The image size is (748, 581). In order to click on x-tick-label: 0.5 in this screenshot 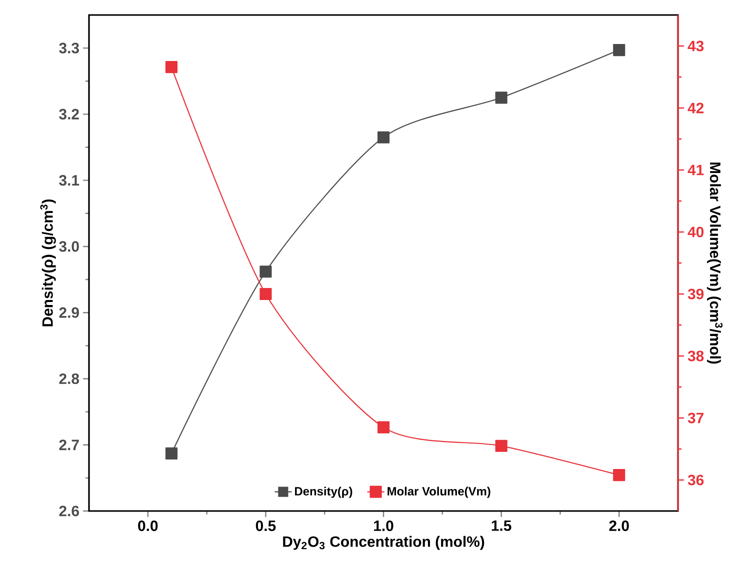, I will do `click(266, 526)`.